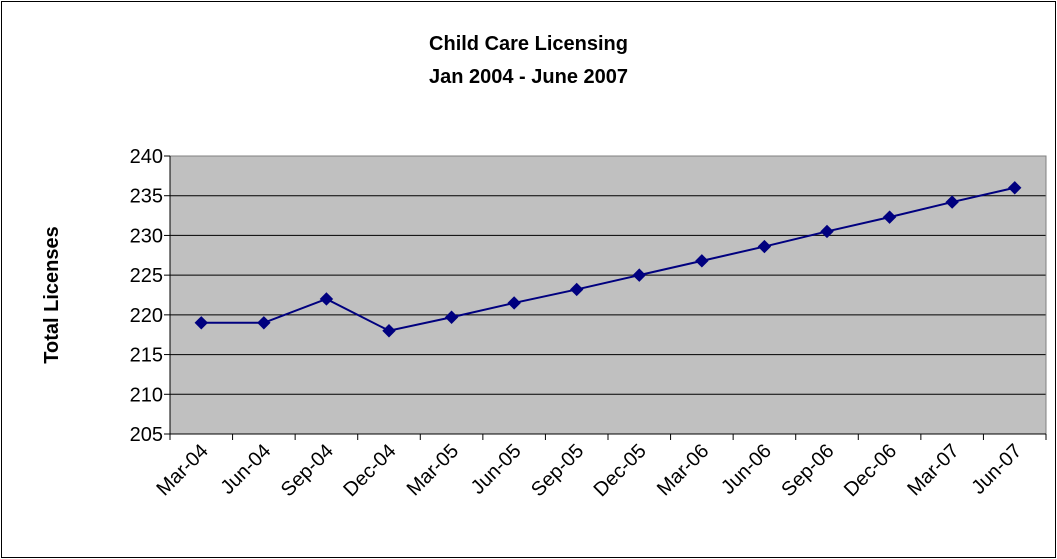  What do you see at coordinates (746, 469) in the screenshot?
I see `x-tick-label: Jun-06` at bounding box center [746, 469].